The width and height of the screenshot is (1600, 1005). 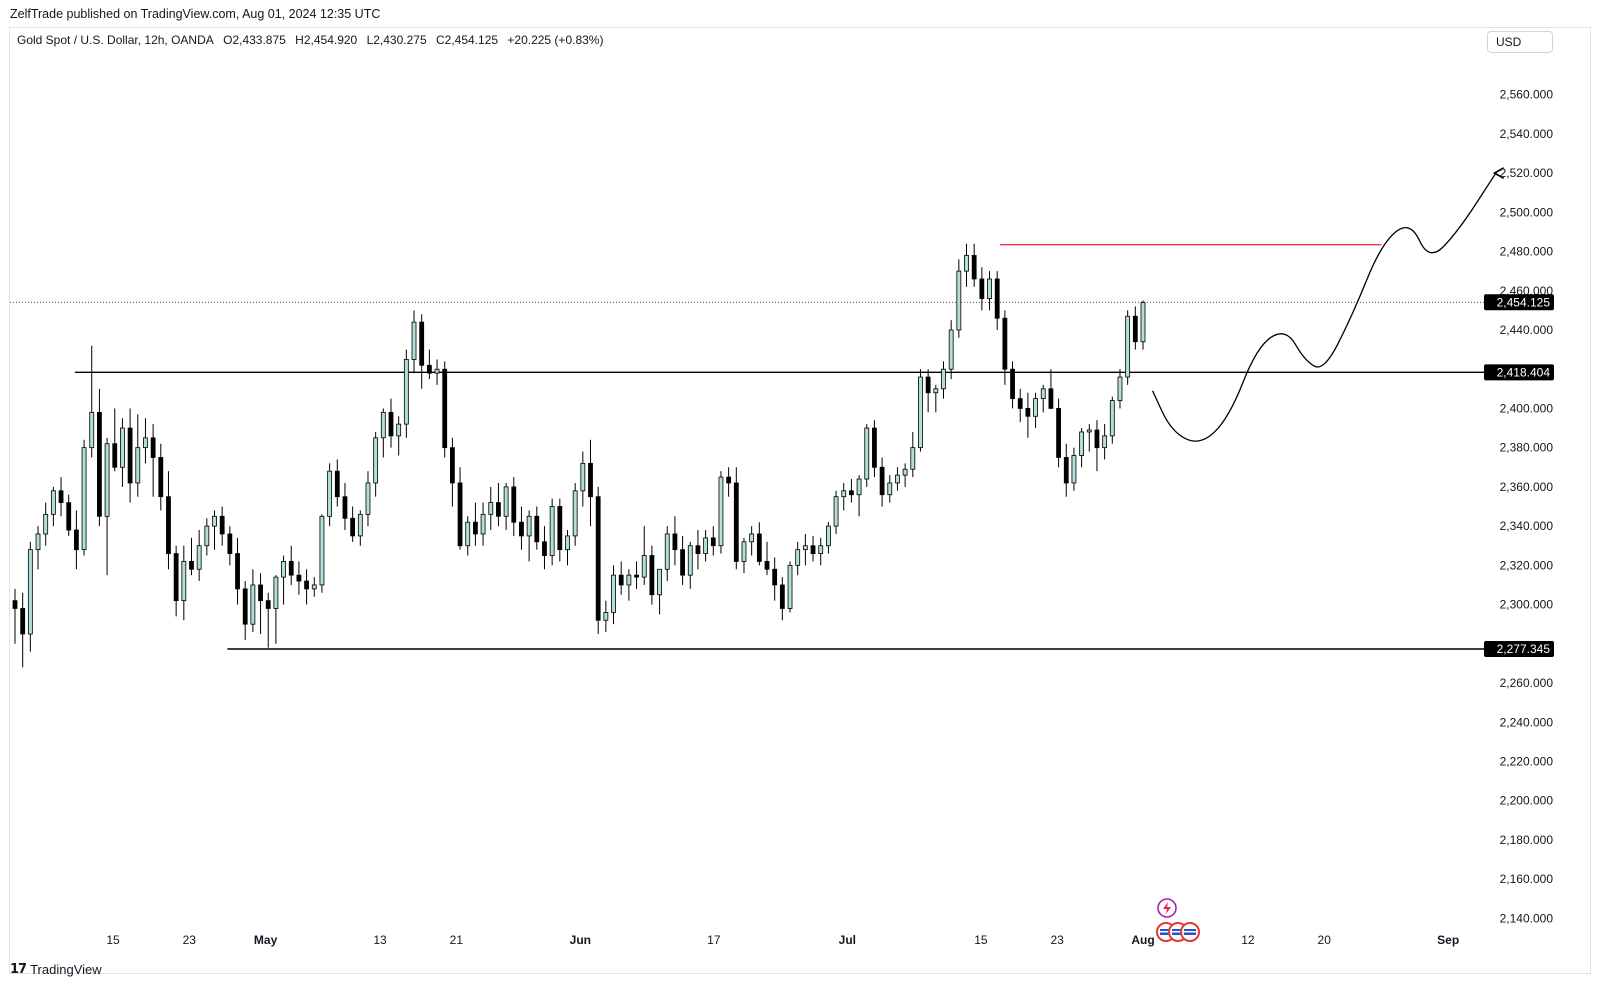 I want to click on legend-low: L2,430.275, so click(x=396, y=40).